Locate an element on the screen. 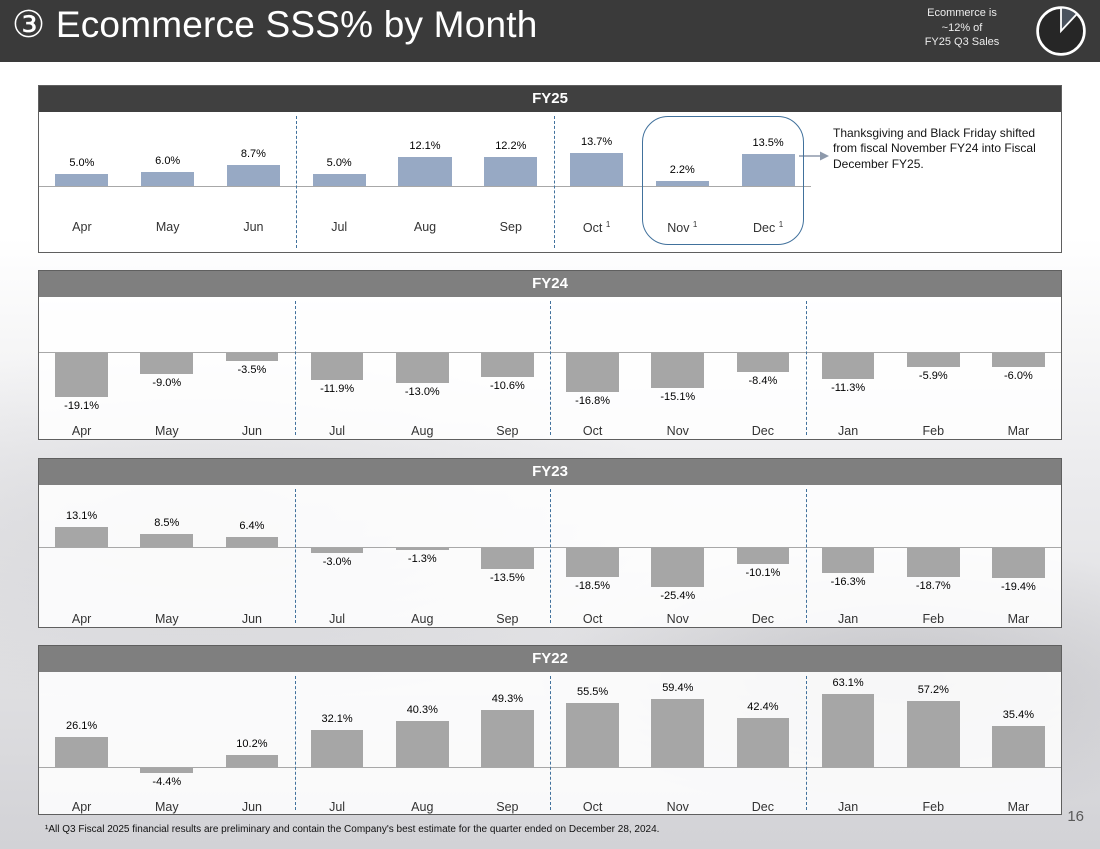  panel-fy24-title: FY24 is located at coordinates (550, 284).